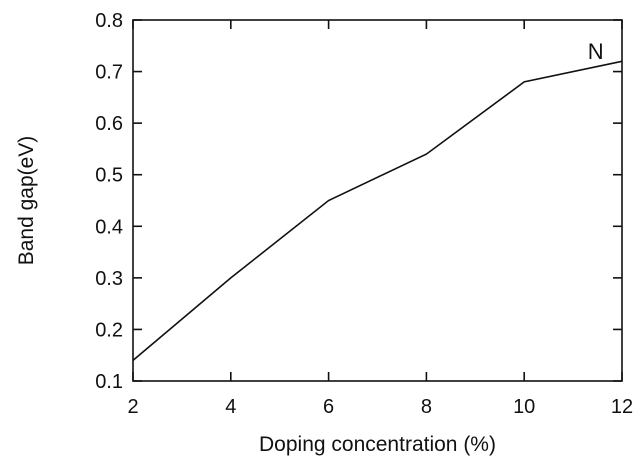  What do you see at coordinates (109, 21) in the screenshot?
I see `y-tick-label: 0.8` at bounding box center [109, 21].